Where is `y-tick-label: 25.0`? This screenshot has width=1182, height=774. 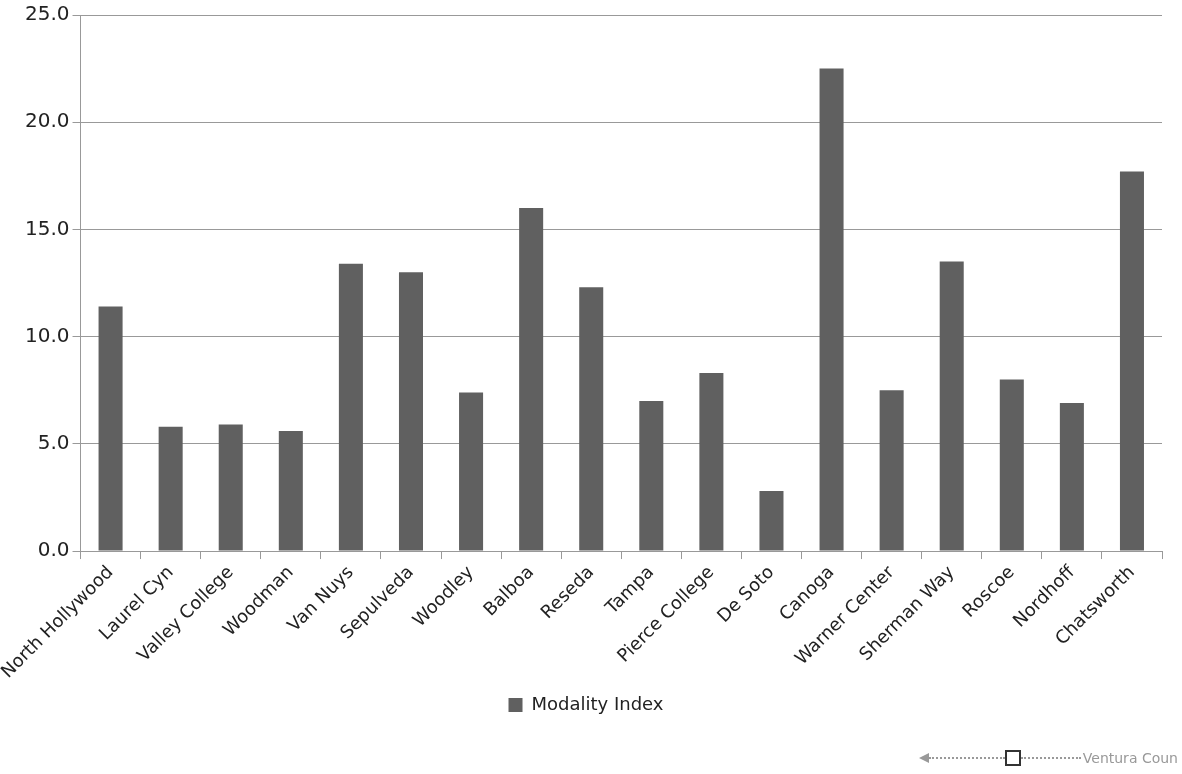 y-tick-label: 25.0 is located at coordinates (47, 13).